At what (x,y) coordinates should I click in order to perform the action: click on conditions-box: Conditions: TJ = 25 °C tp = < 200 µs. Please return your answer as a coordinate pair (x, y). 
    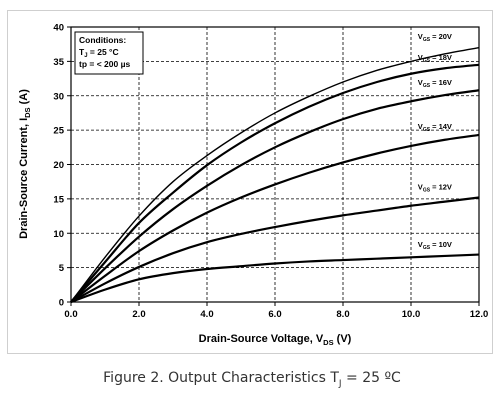
    Looking at the image, I should click on (109, 53).